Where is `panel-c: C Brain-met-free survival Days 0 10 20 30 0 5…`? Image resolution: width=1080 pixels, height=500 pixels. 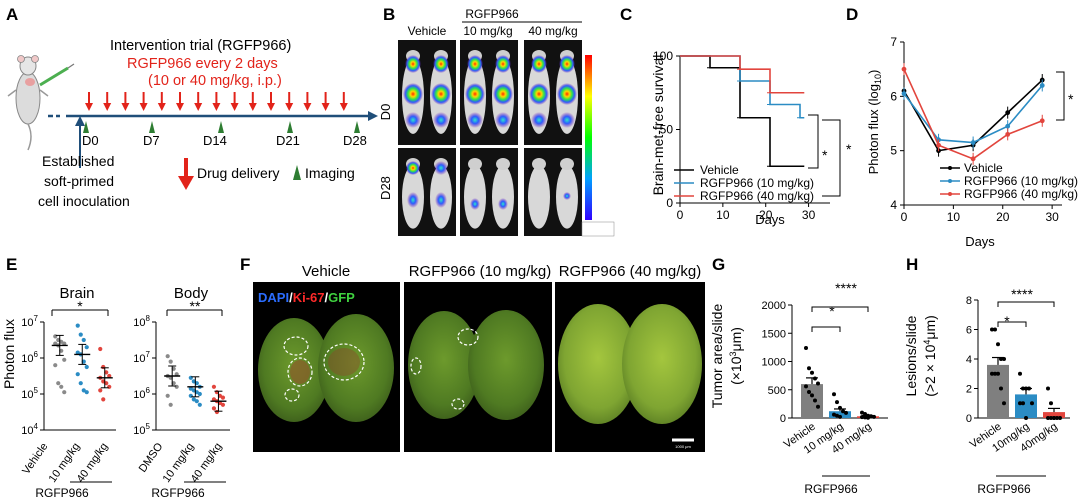 panel-c: C Brain-met-free survival Days 0 10 20 30 0 5… is located at coordinates (736, 116).